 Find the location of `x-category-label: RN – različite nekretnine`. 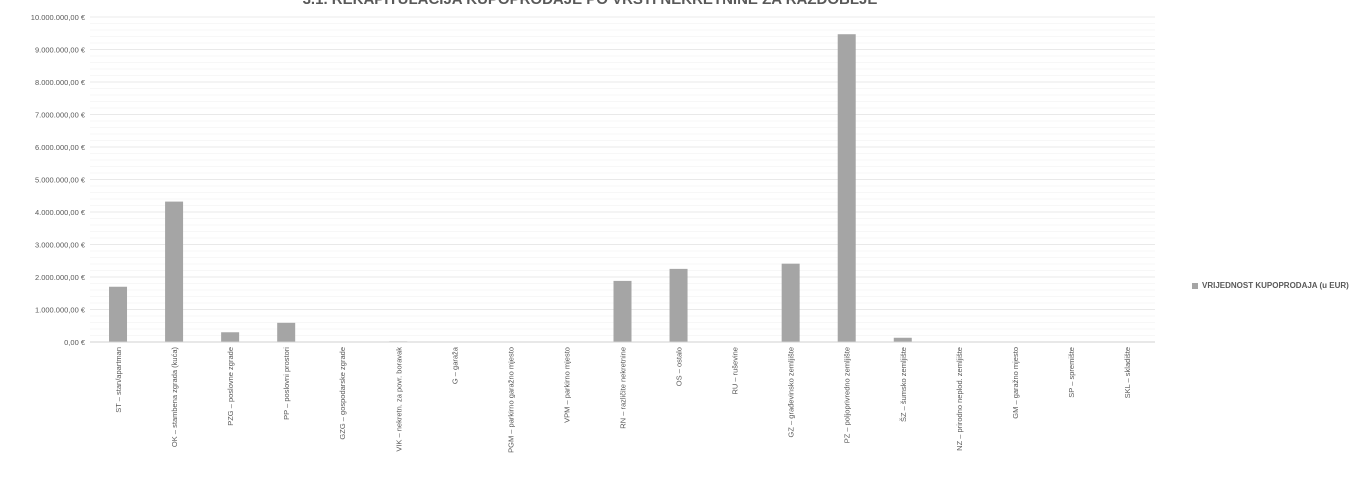

x-category-label: RN – različite nekretnine is located at coordinates (623, 388).